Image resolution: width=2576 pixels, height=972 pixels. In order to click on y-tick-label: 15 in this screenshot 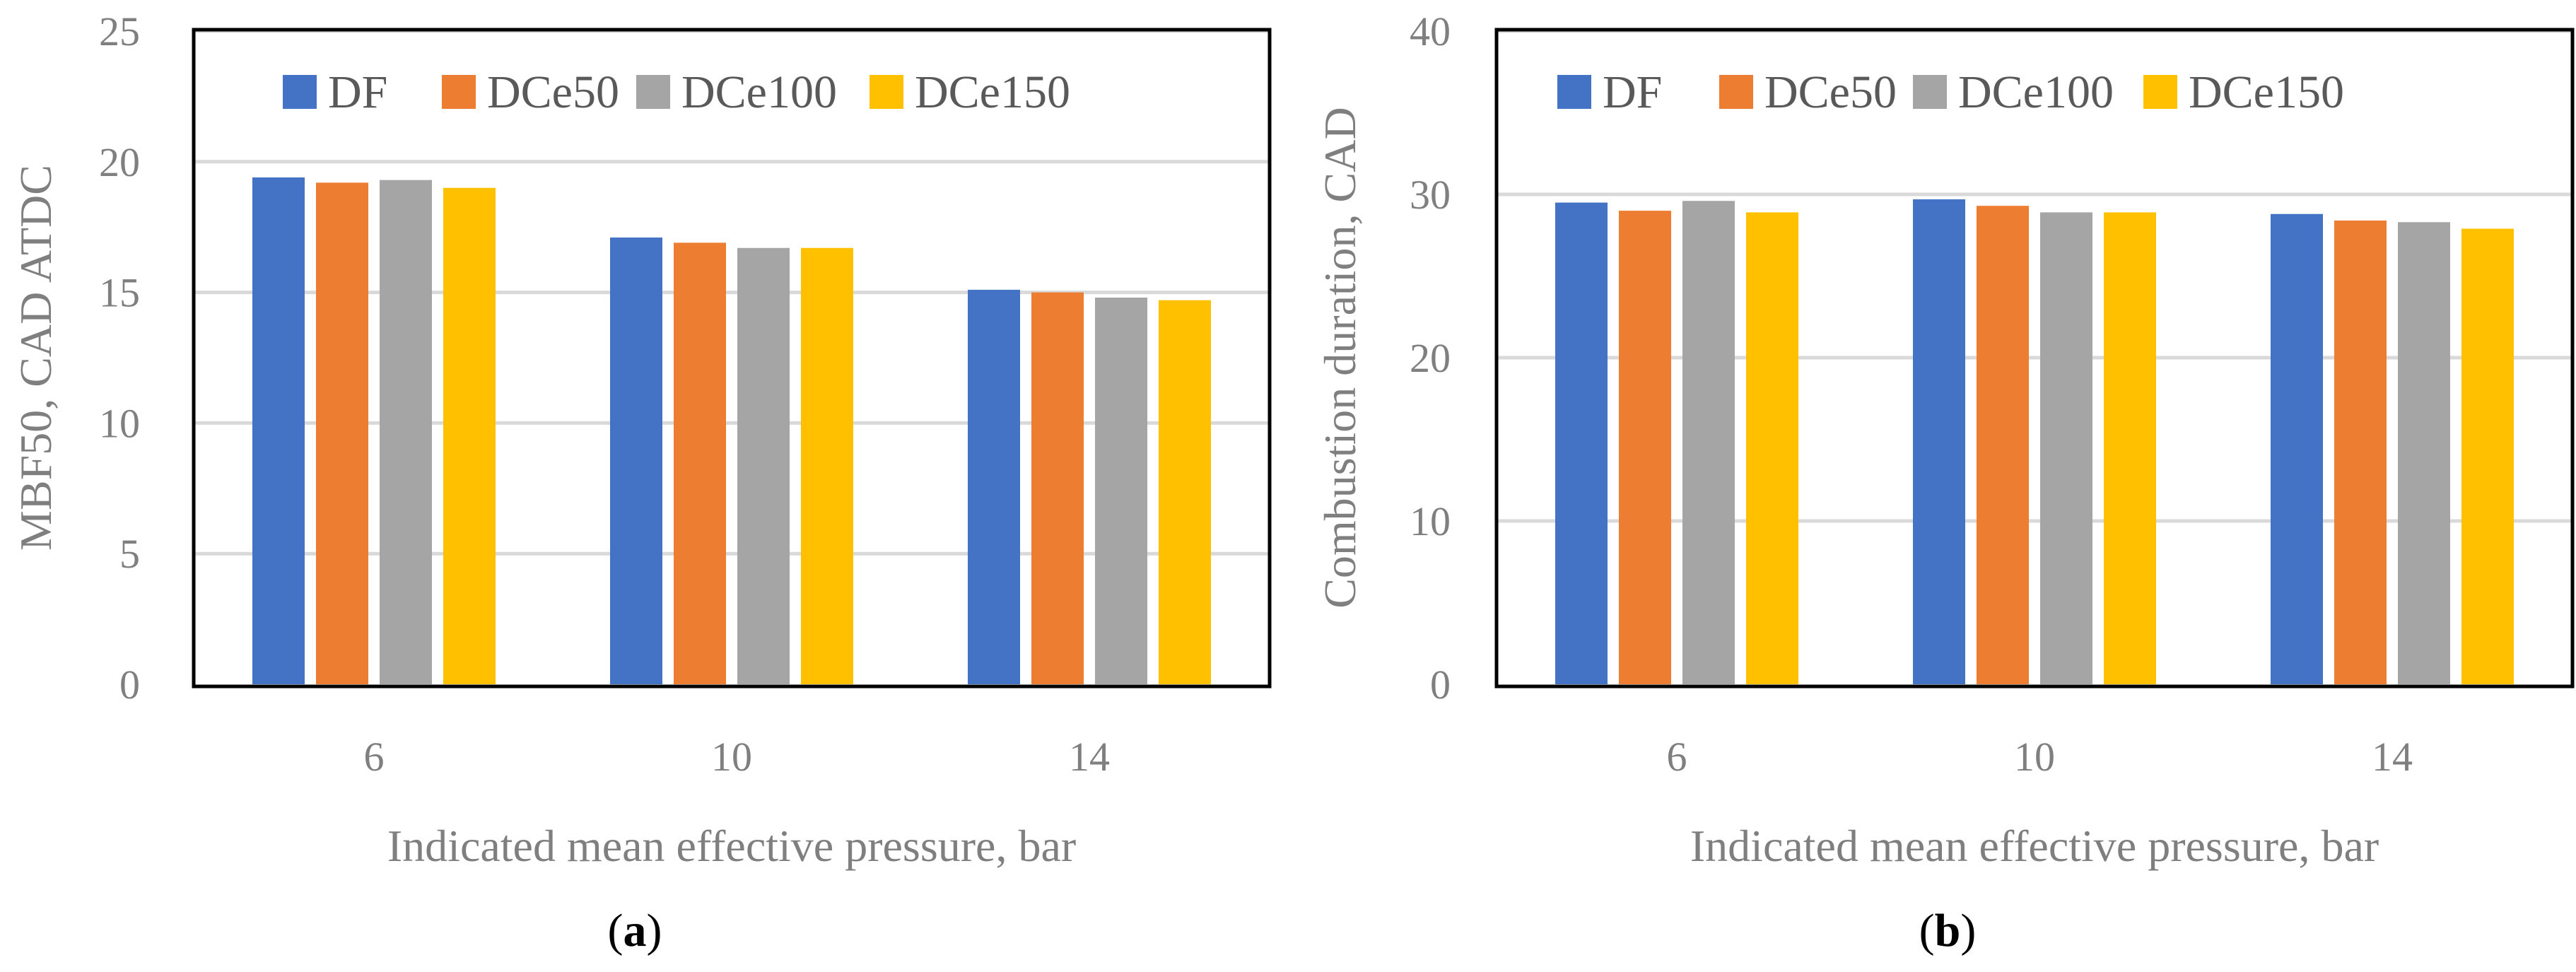, I will do `click(119, 293)`.